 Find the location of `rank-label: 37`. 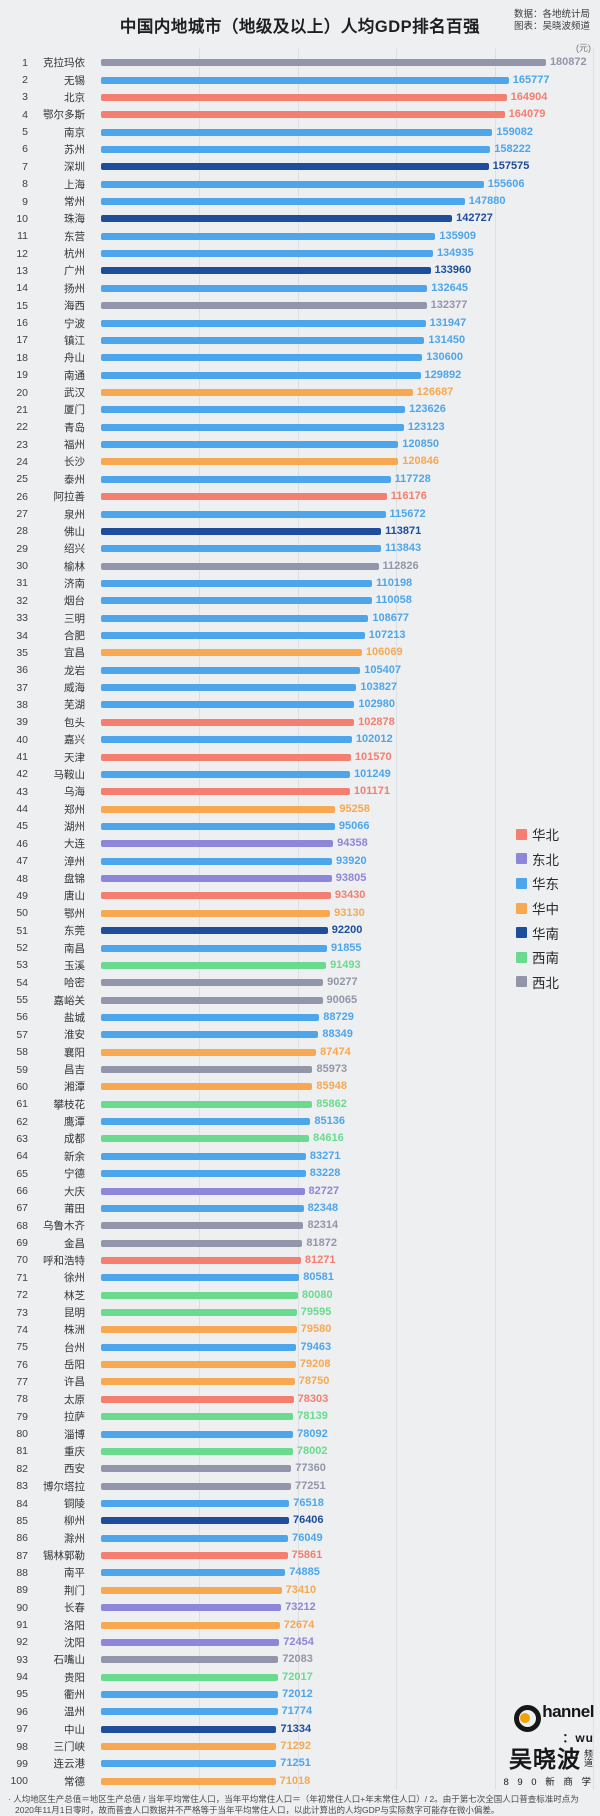

rank-label: 37 is located at coordinates (22, 687).